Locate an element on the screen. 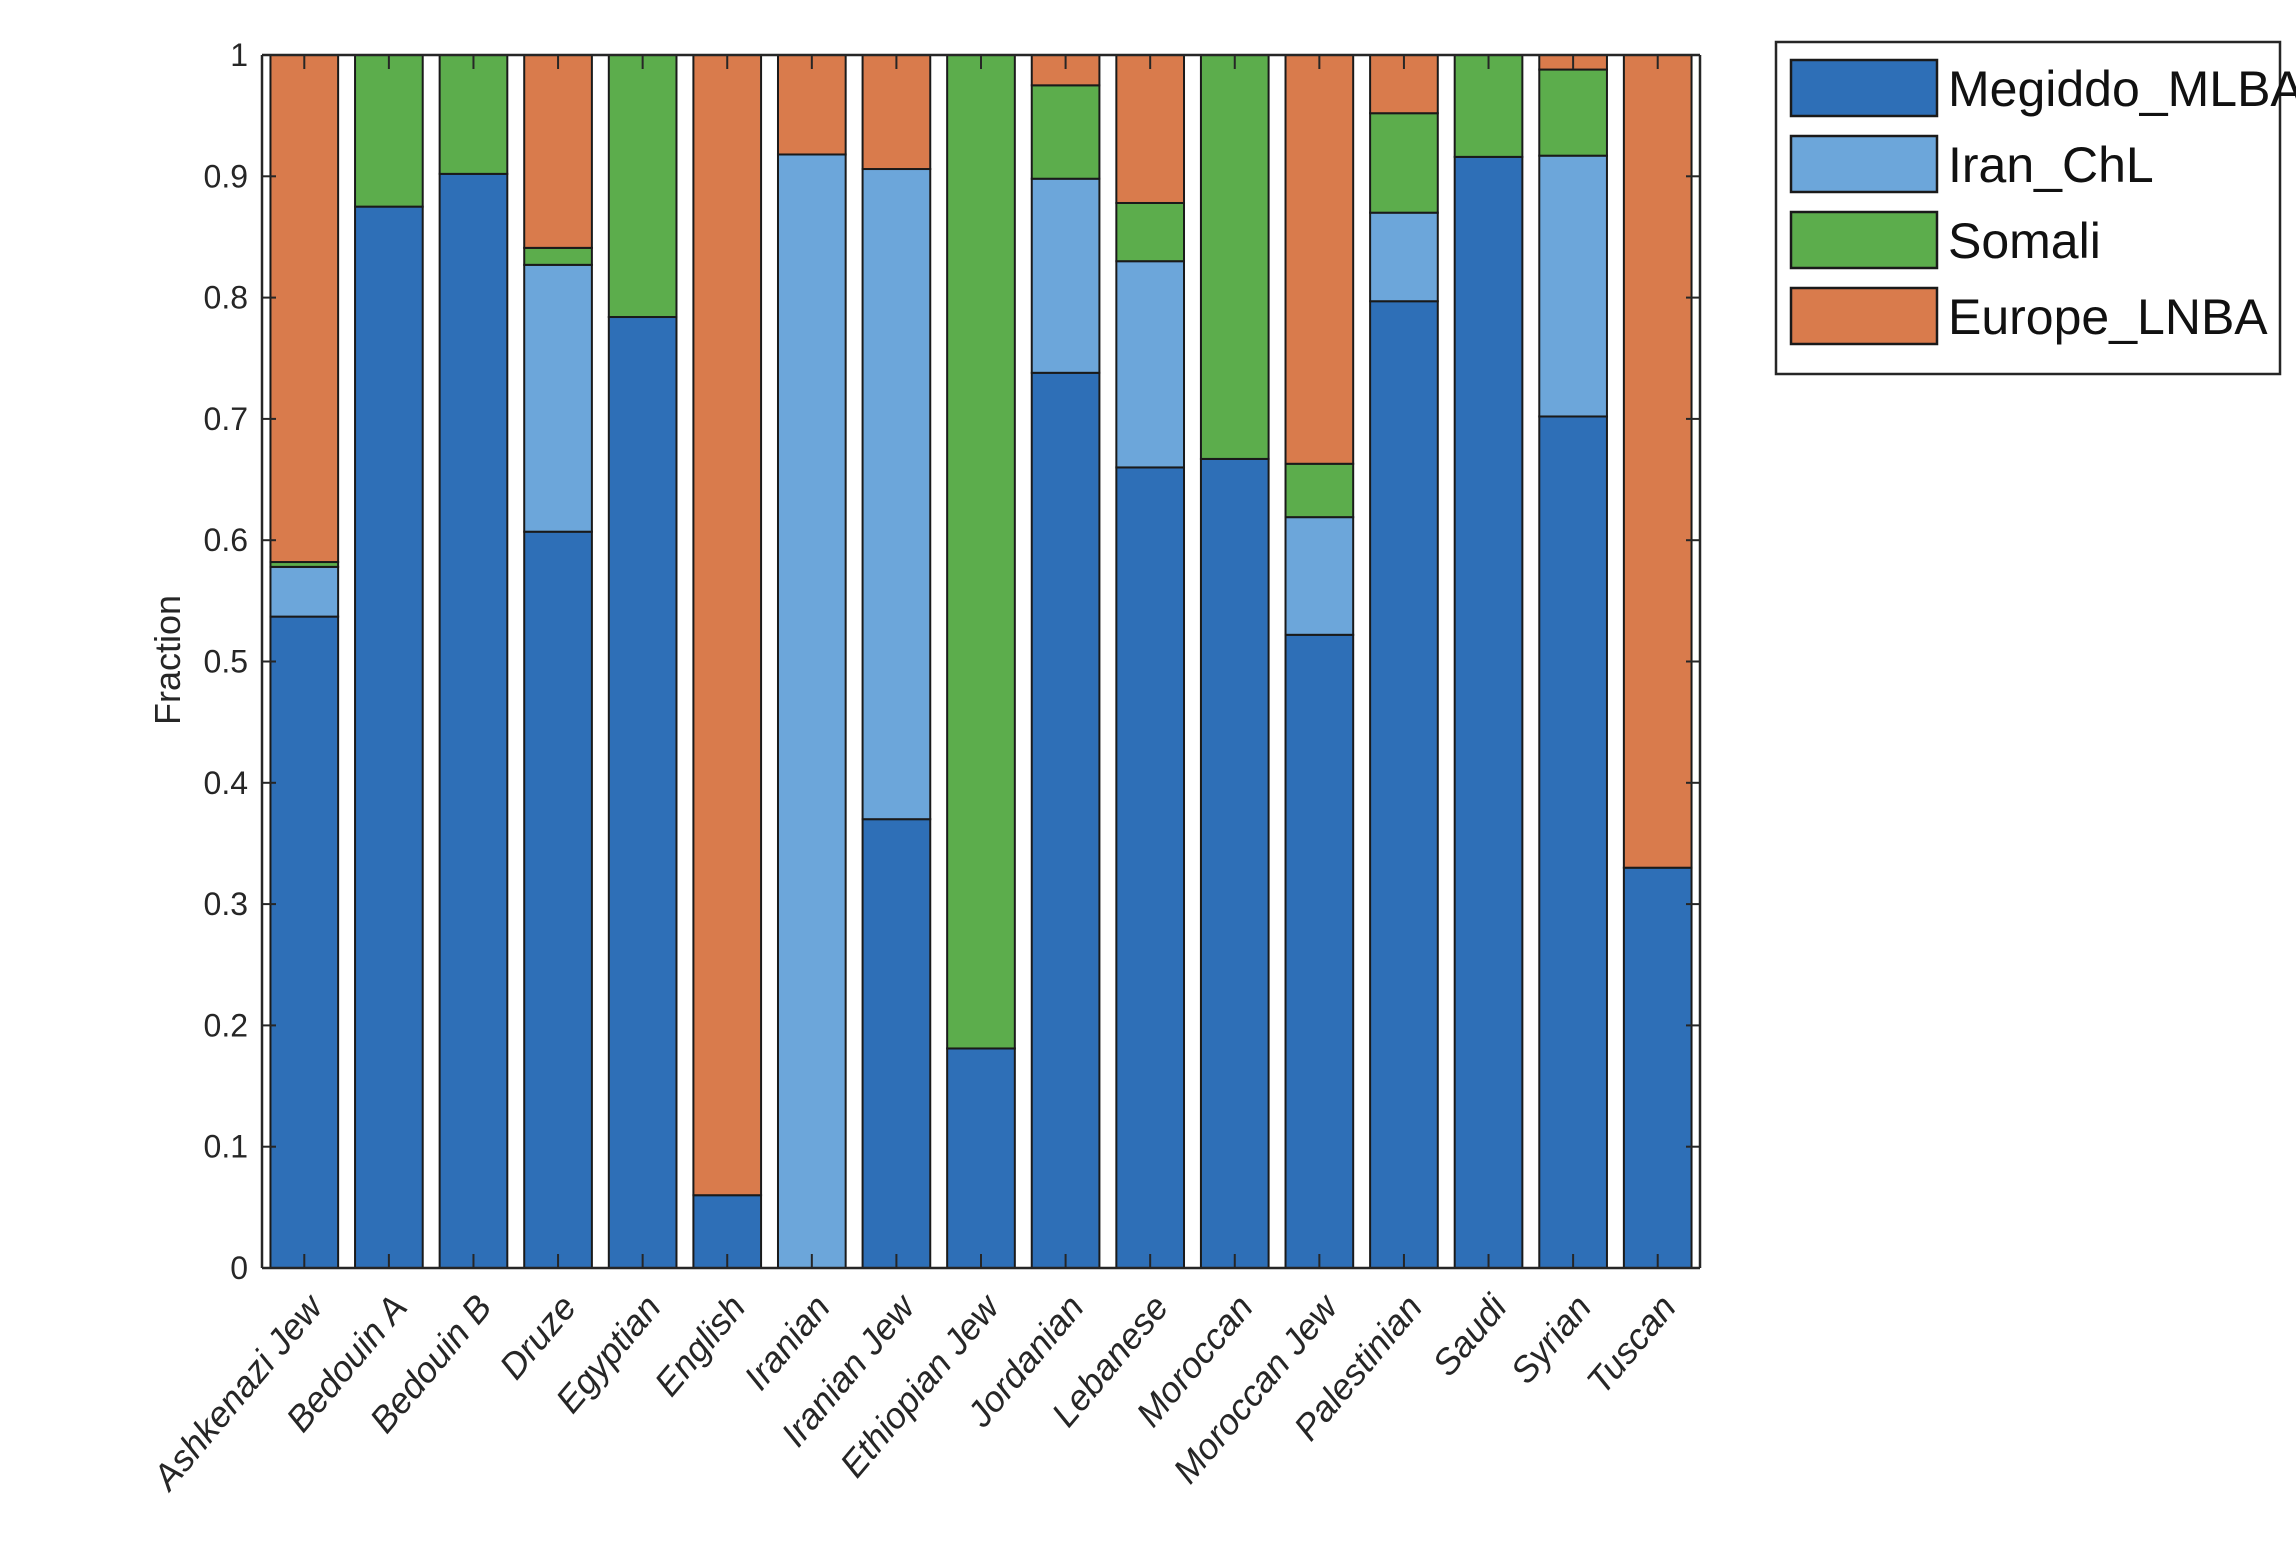 This screenshot has width=2296, height=1552. bar-segment-iranian-europe-lnba is located at coordinates (811, 105).